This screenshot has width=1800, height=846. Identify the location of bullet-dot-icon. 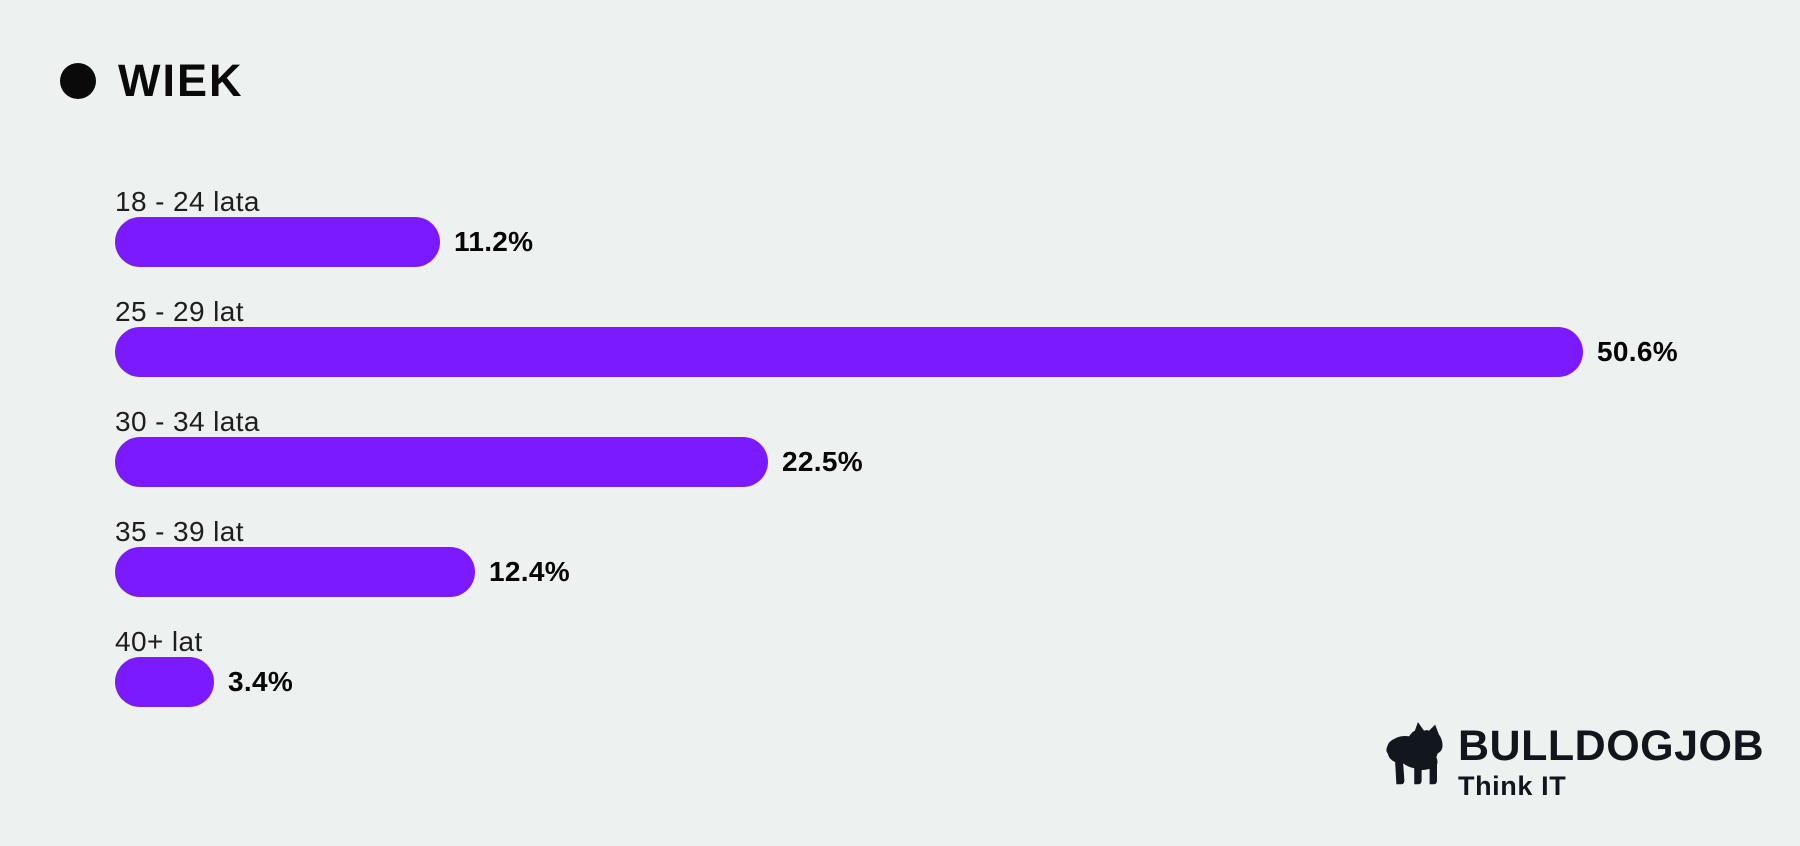
(78, 80).